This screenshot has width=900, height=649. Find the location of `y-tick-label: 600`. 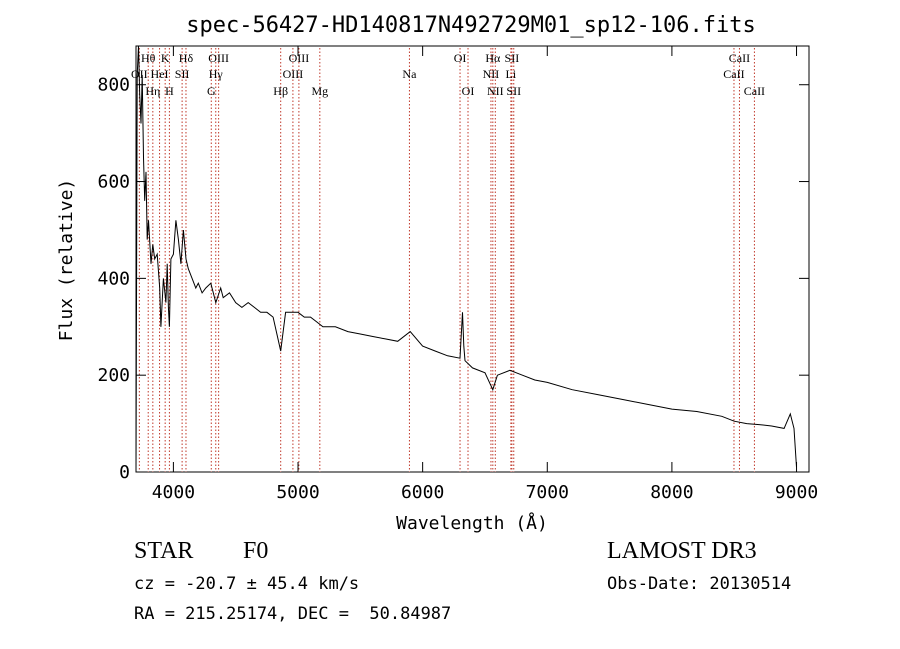

y-tick-label: 600 is located at coordinates (113, 182).